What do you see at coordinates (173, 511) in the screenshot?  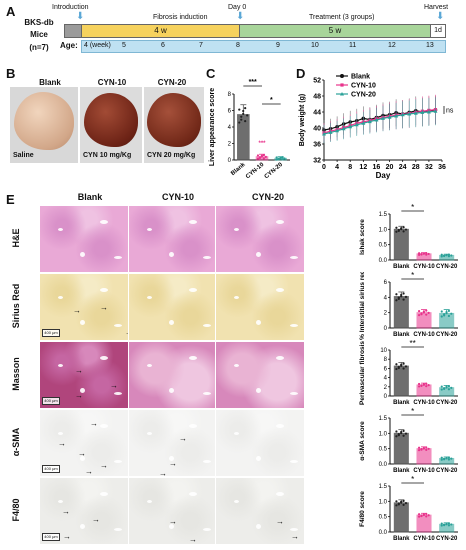 I see `histology-image: → →` at bounding box center [173, 511].